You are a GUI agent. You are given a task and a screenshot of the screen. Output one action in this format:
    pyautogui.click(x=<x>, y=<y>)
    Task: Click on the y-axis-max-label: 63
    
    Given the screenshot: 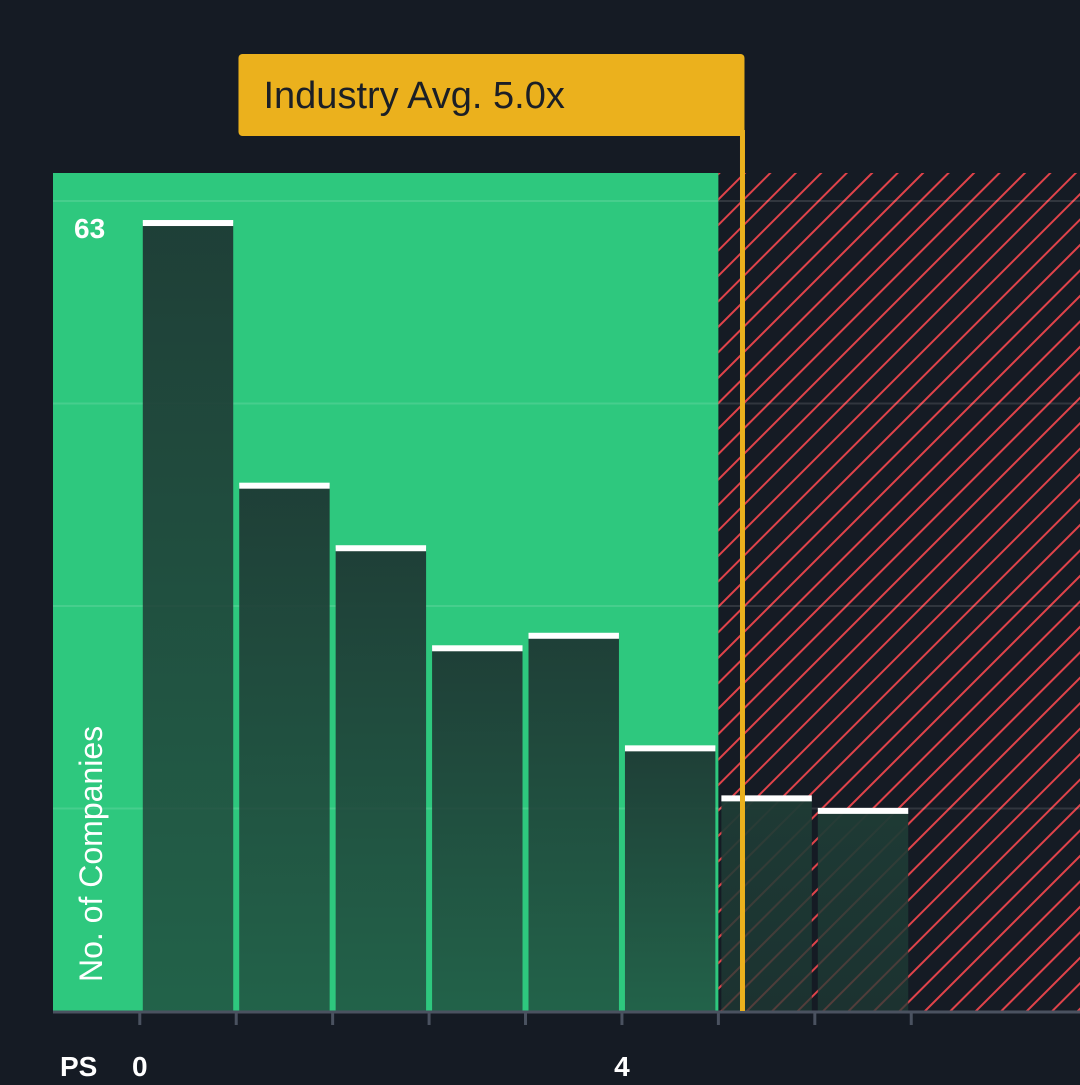 What is the action you would take?
    pyautogui.click(x=89, y=228)
    